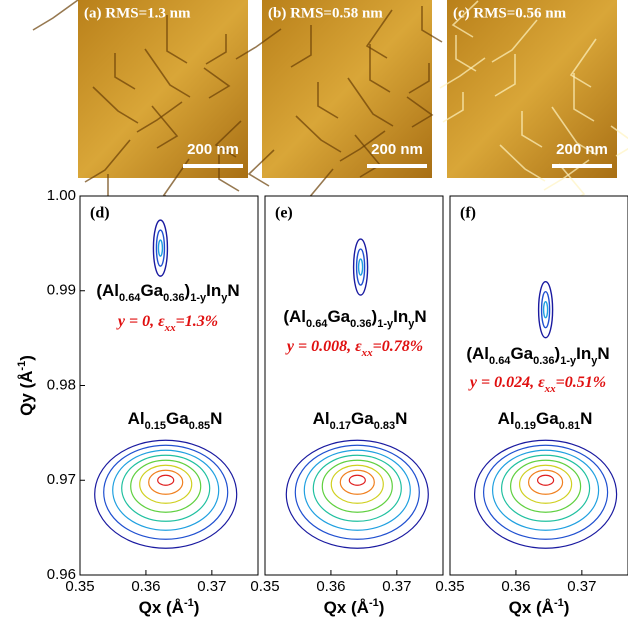 The height and width of the screenshot is (635, 628). Describe the element at coordinates (325, 13) in the screenshot. I see `afm-label: (b) RMS=0.58 nm` at that location.